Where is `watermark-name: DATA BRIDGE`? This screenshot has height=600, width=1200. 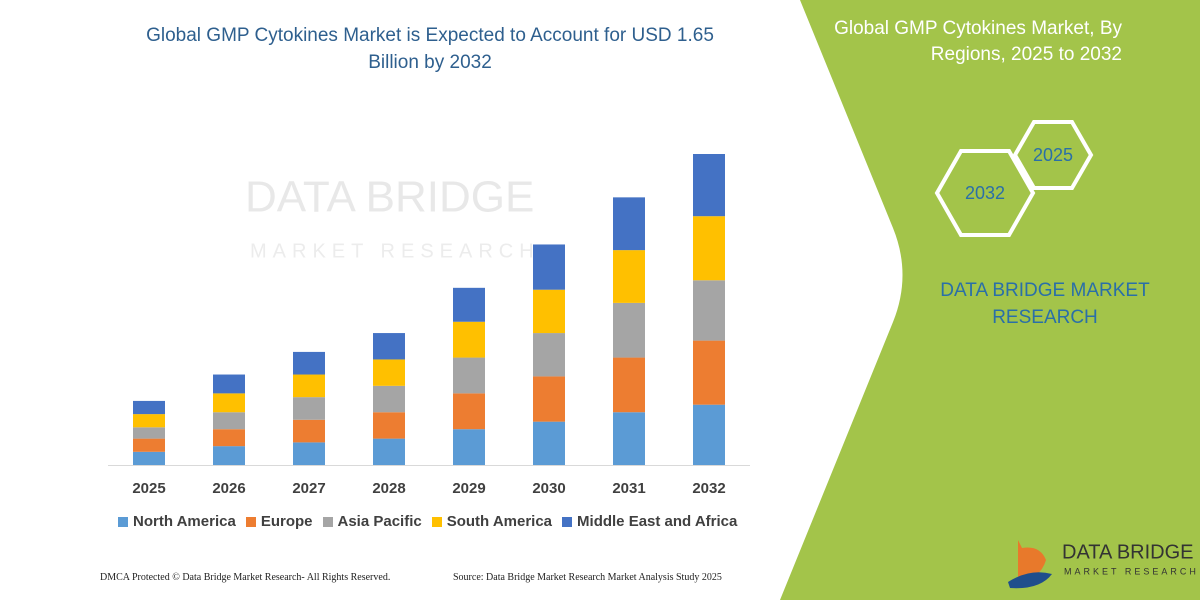
watermark-name: DATA BRIDGE is located at coordinates (389, 197).